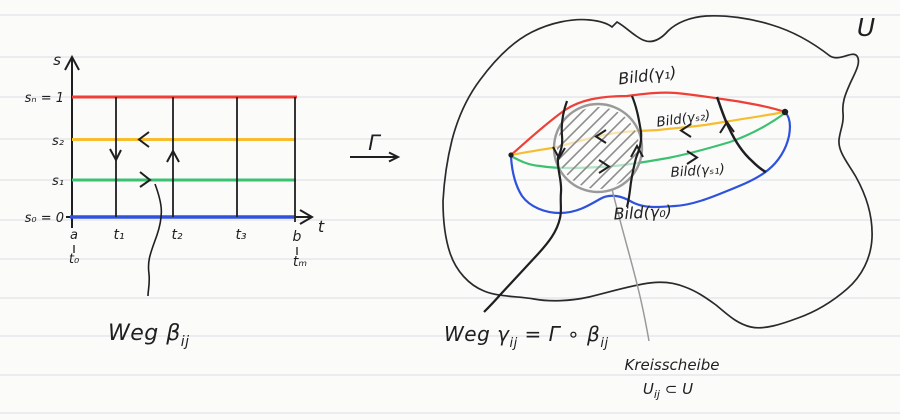  I want to click on t-axis-arrowhead, so click(306, 217).